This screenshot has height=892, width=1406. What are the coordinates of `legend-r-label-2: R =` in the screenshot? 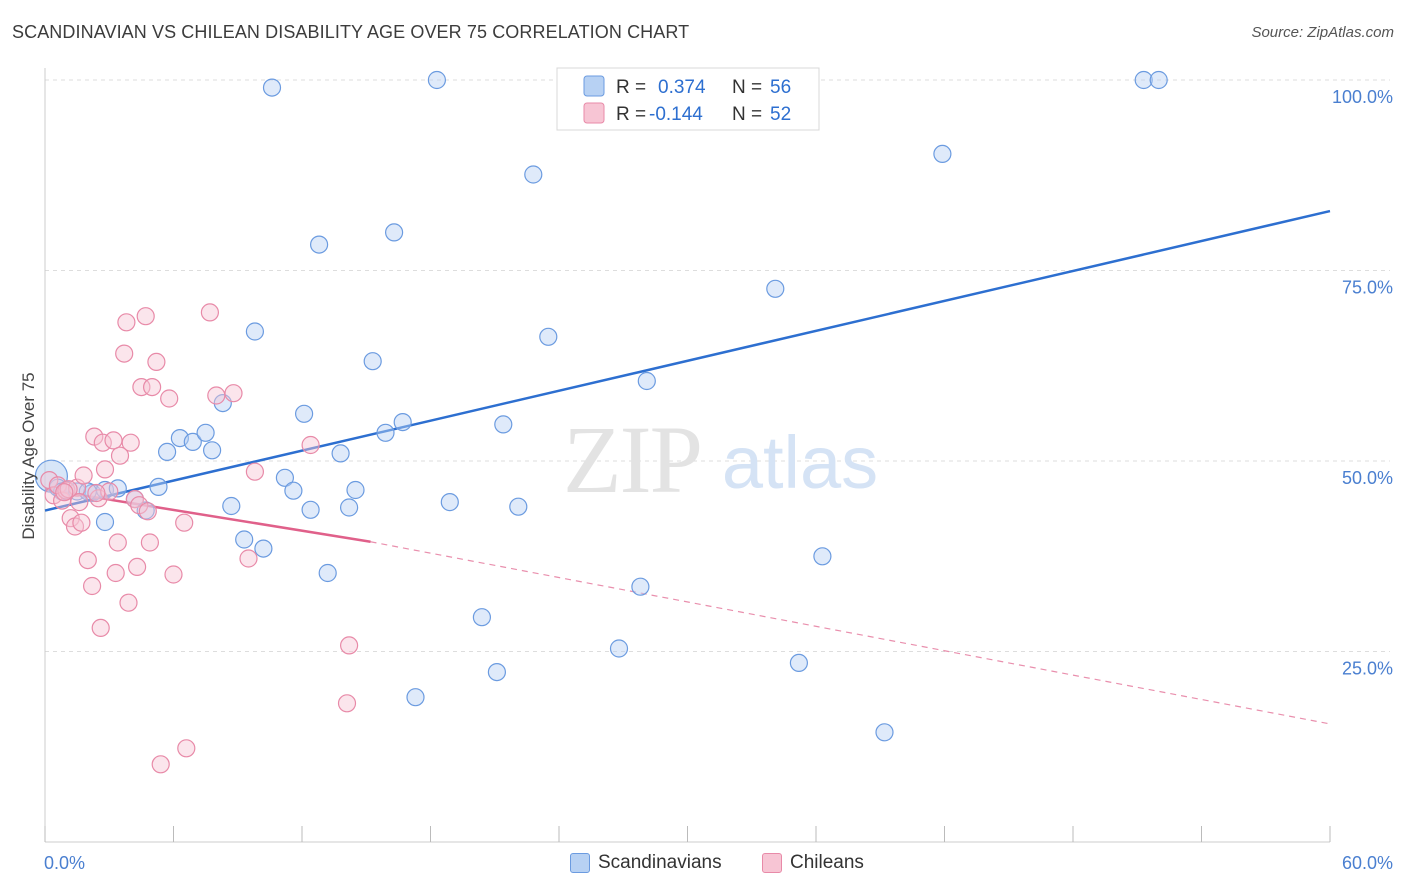 It's located at (631, 114).